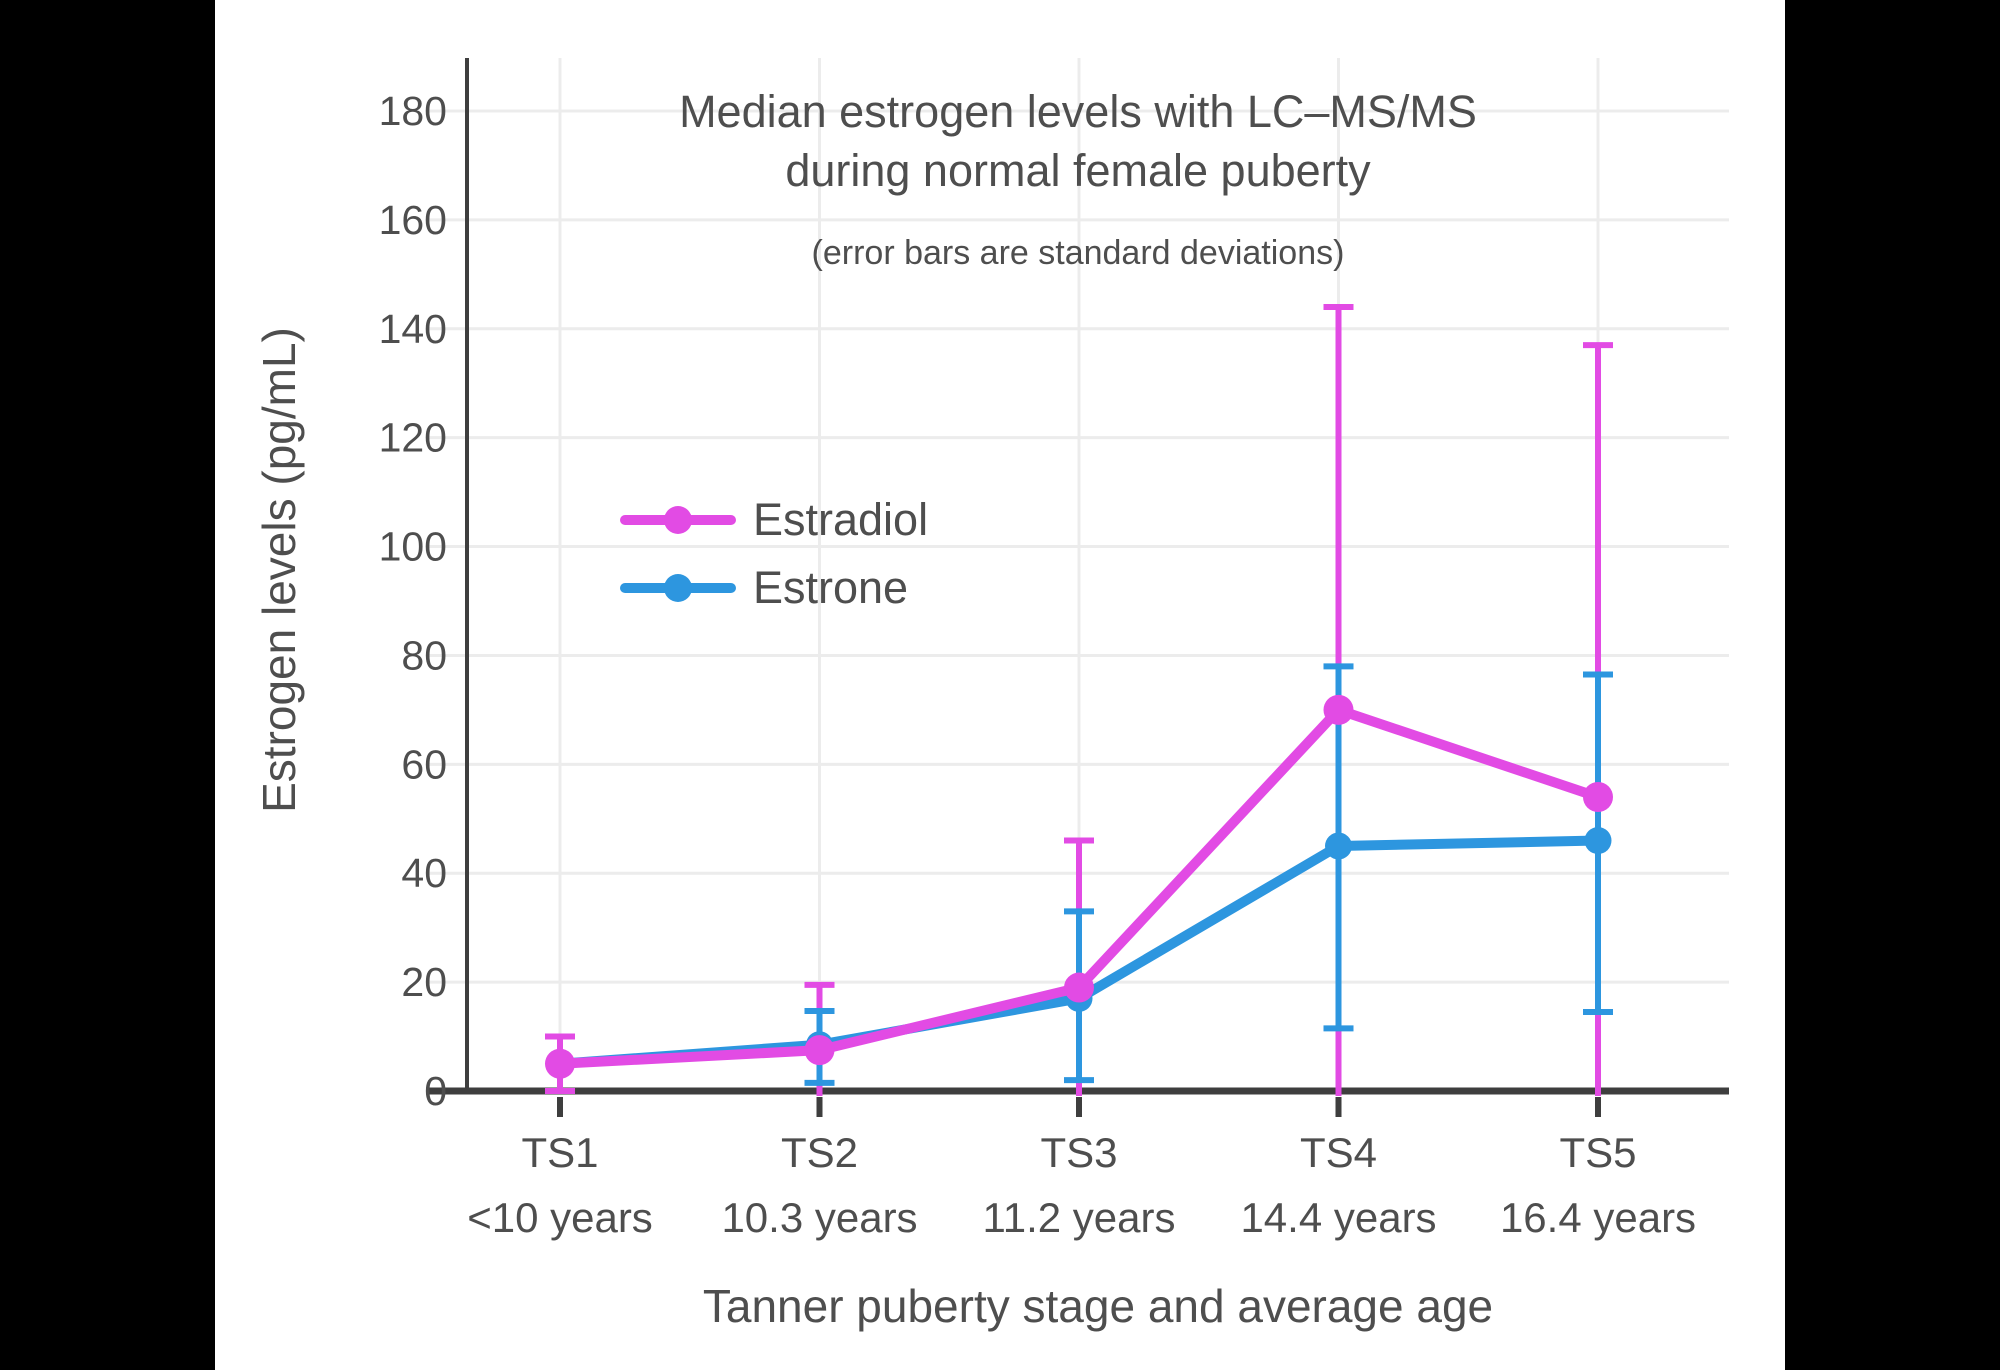  Describe the element at coordinates (413, 547) in the screenshot. I see `y-tick-label: 100` at that location.